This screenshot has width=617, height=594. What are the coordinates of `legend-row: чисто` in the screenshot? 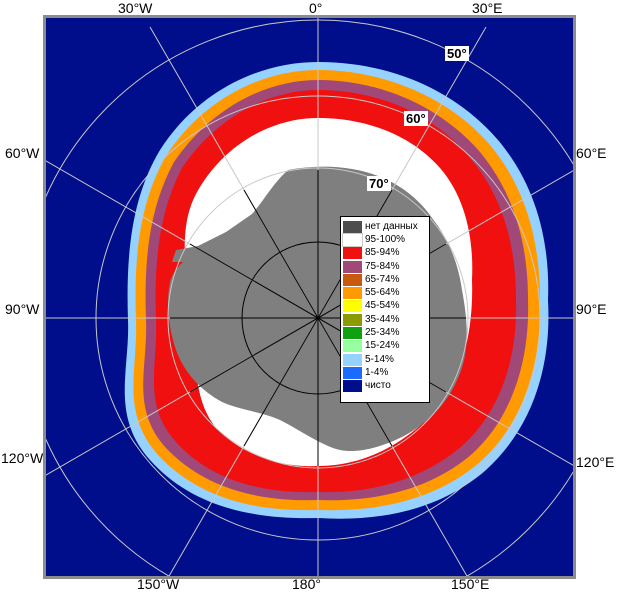 It's located at (385, 386).